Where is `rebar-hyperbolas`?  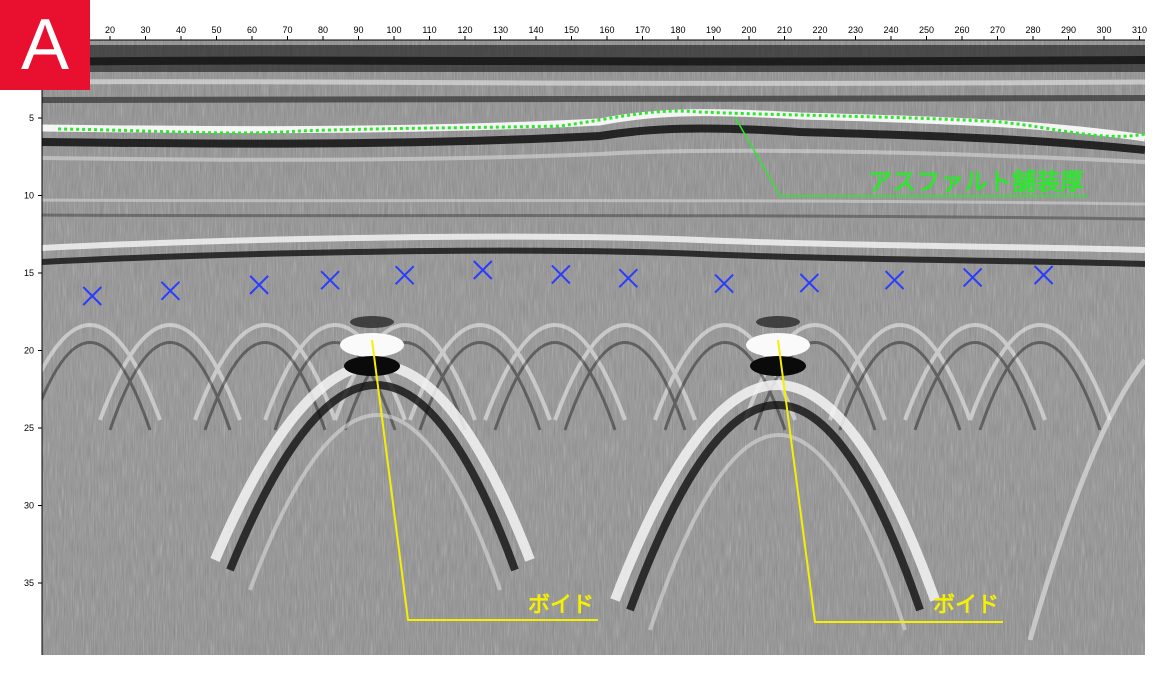
rebar-hyperbolas is located at coordinates (577, 372).